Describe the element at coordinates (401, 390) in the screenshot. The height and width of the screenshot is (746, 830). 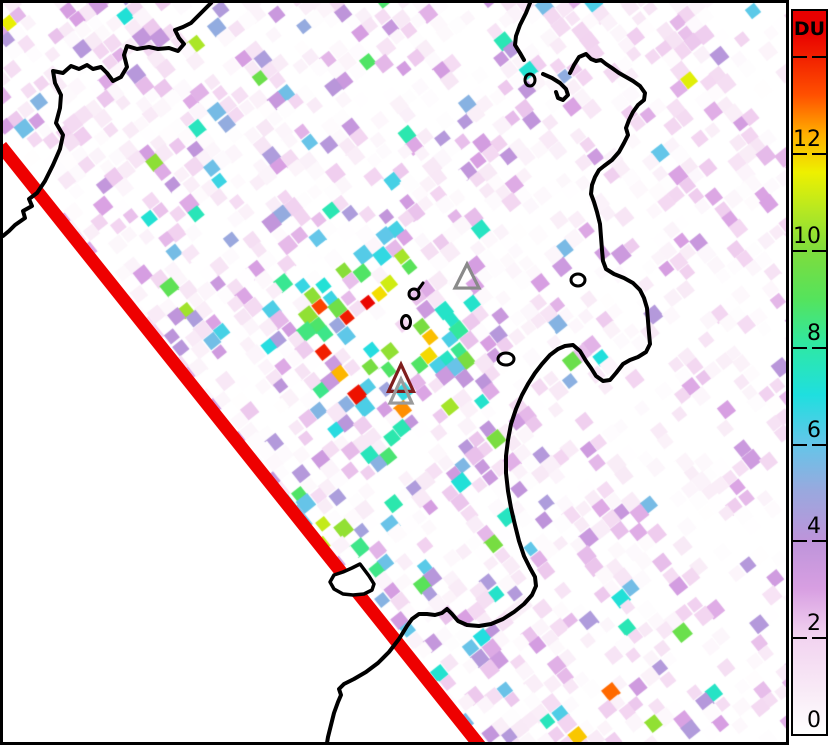
I see `volcano-marker-gray` at that location.